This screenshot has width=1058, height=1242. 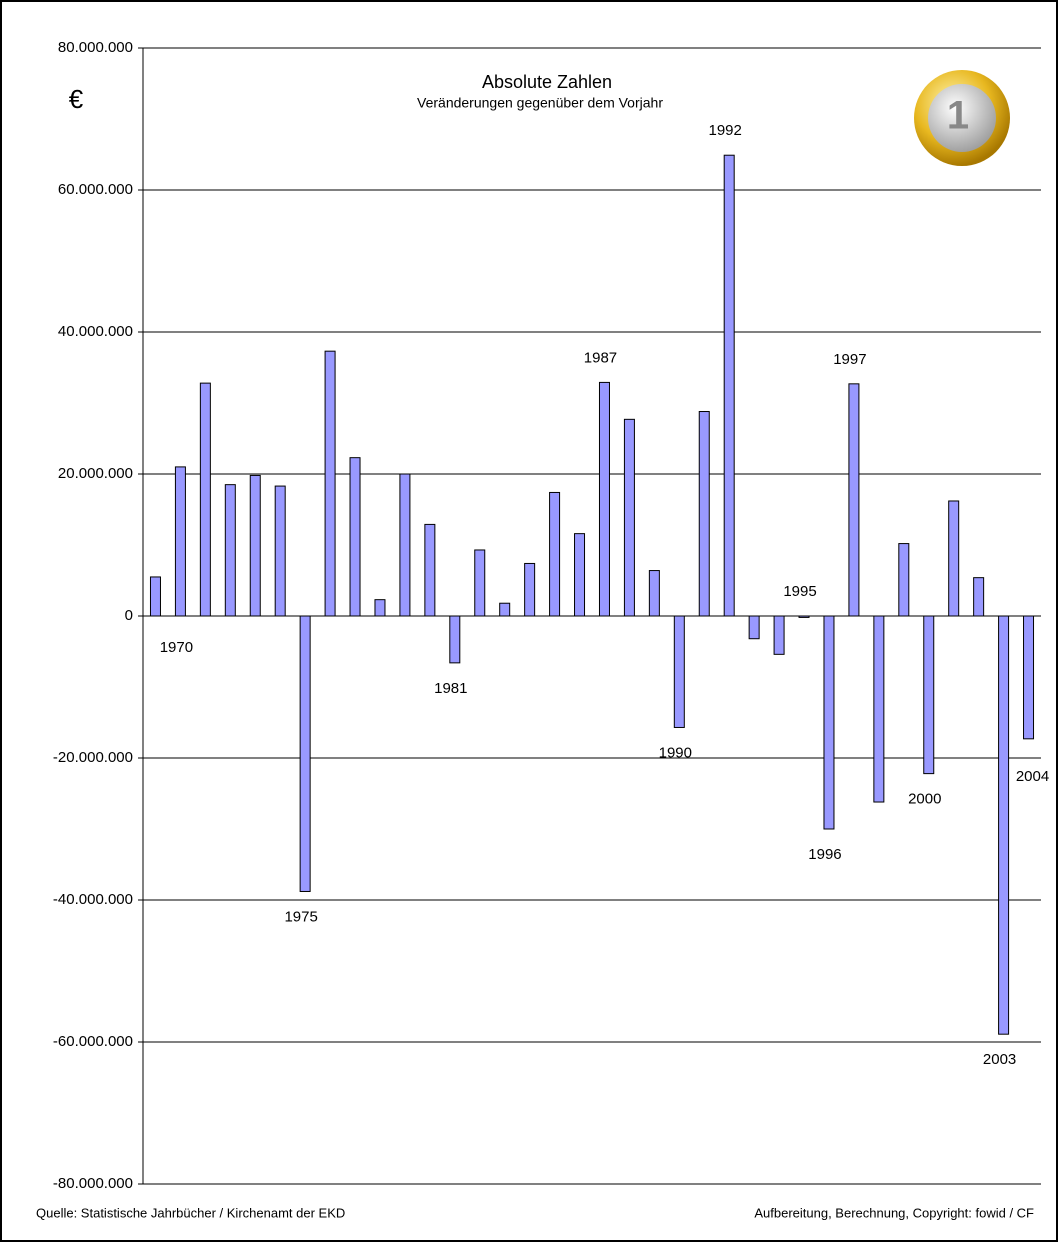 What do you see at coordinates (450, 688) in the screenshot?
I see `category-label: 1981` at bounding box center [450, 688].